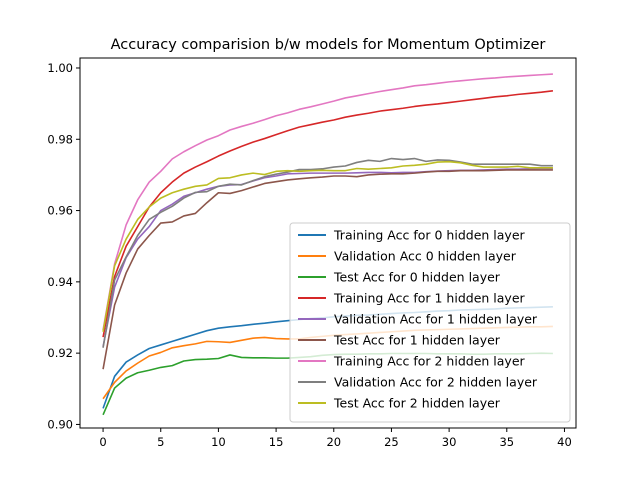 This screenshot has width=640, height=480. I want to click on legend-entry-label: Training Acc for 0 hidden layer, so click(429, 235).